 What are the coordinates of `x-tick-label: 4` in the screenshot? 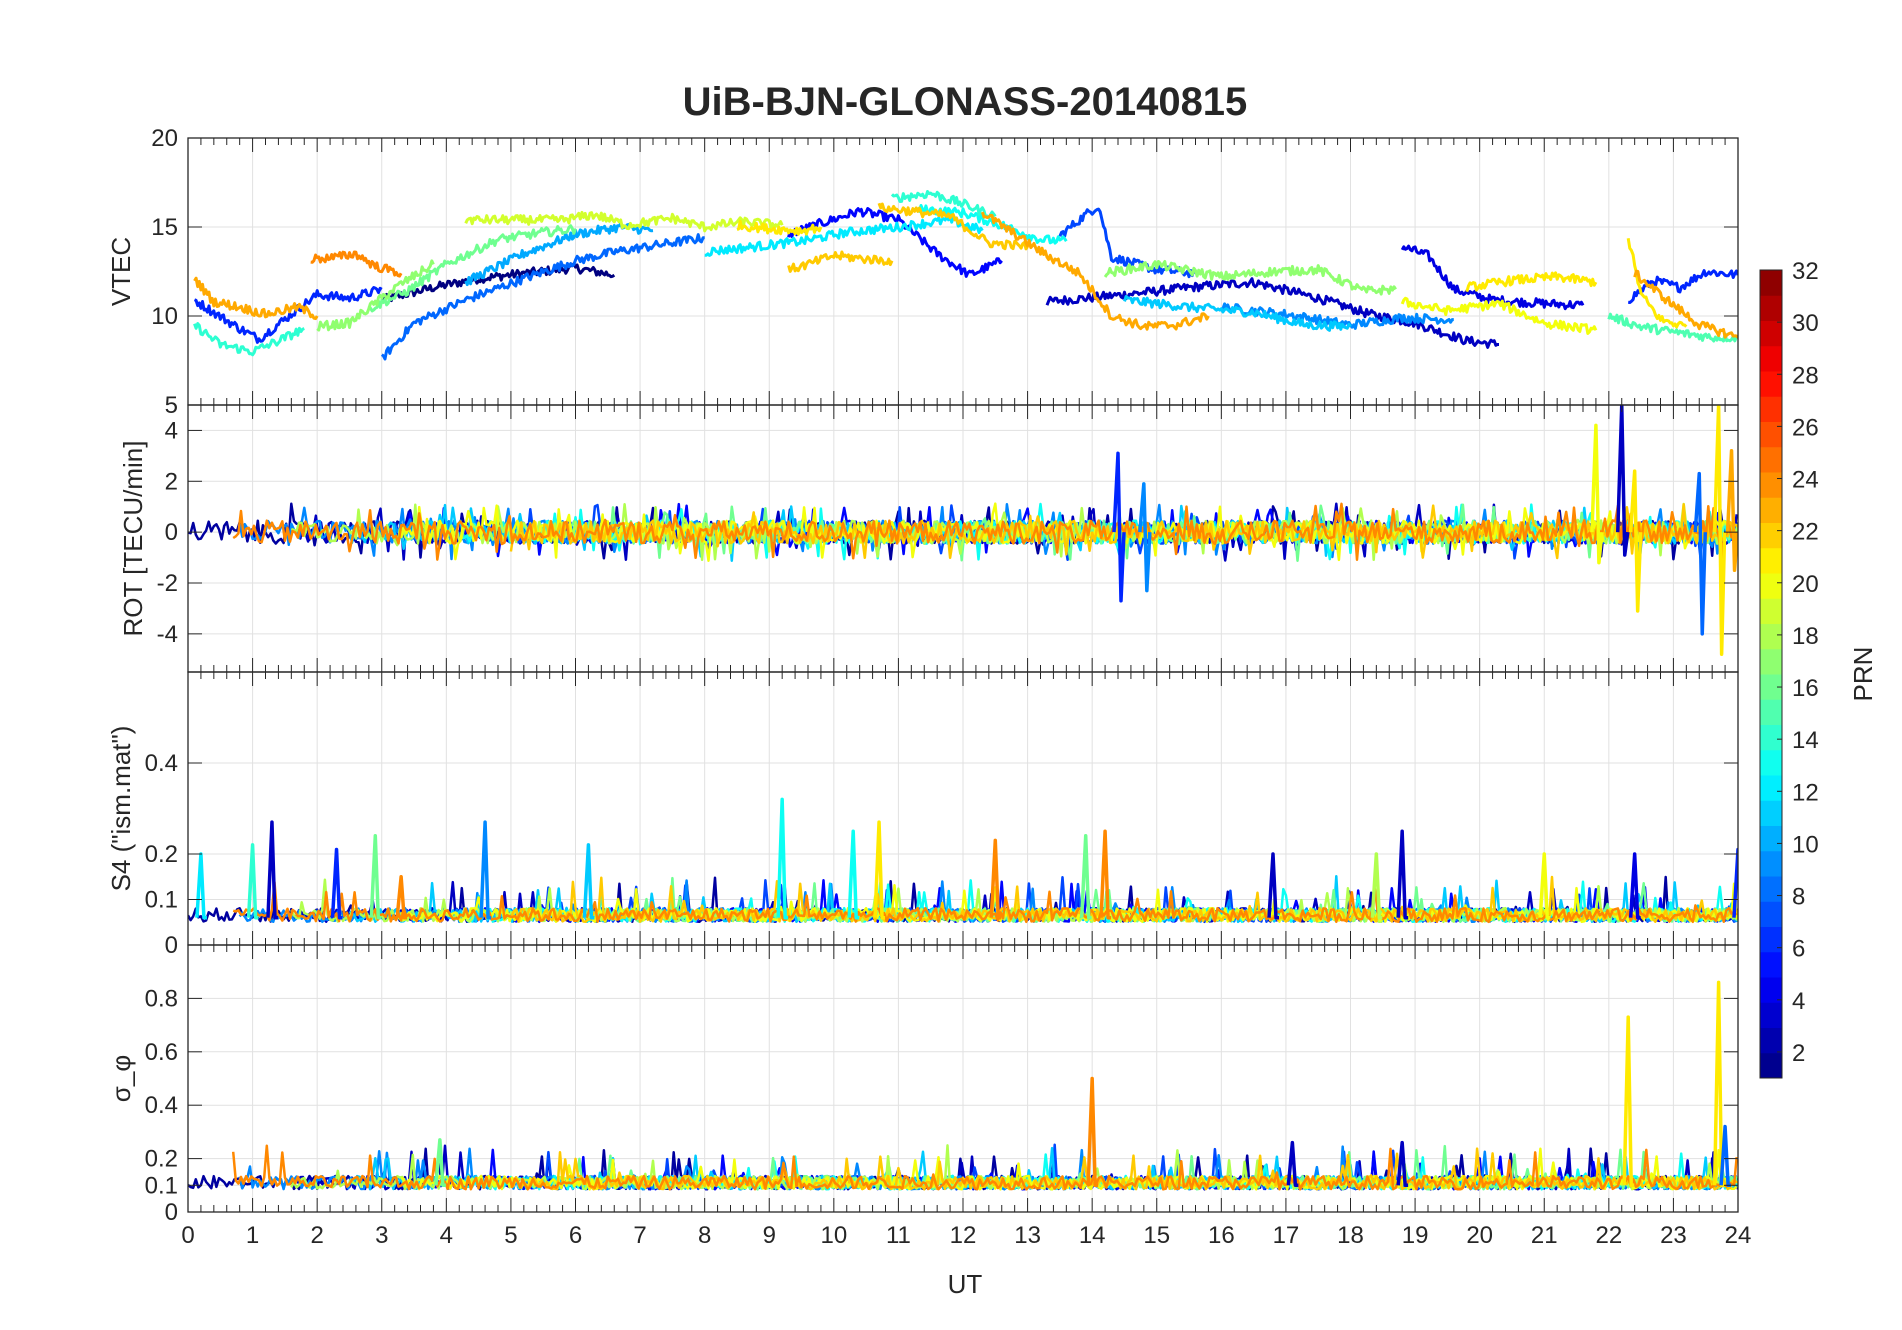 It's located at (446, 1235).